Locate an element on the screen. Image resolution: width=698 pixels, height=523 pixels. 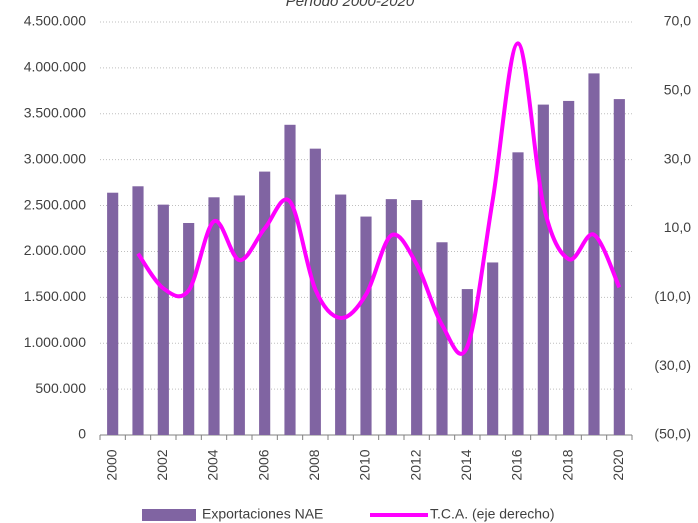
x-tick-label: 2020 is located at coordinates (618, 464).